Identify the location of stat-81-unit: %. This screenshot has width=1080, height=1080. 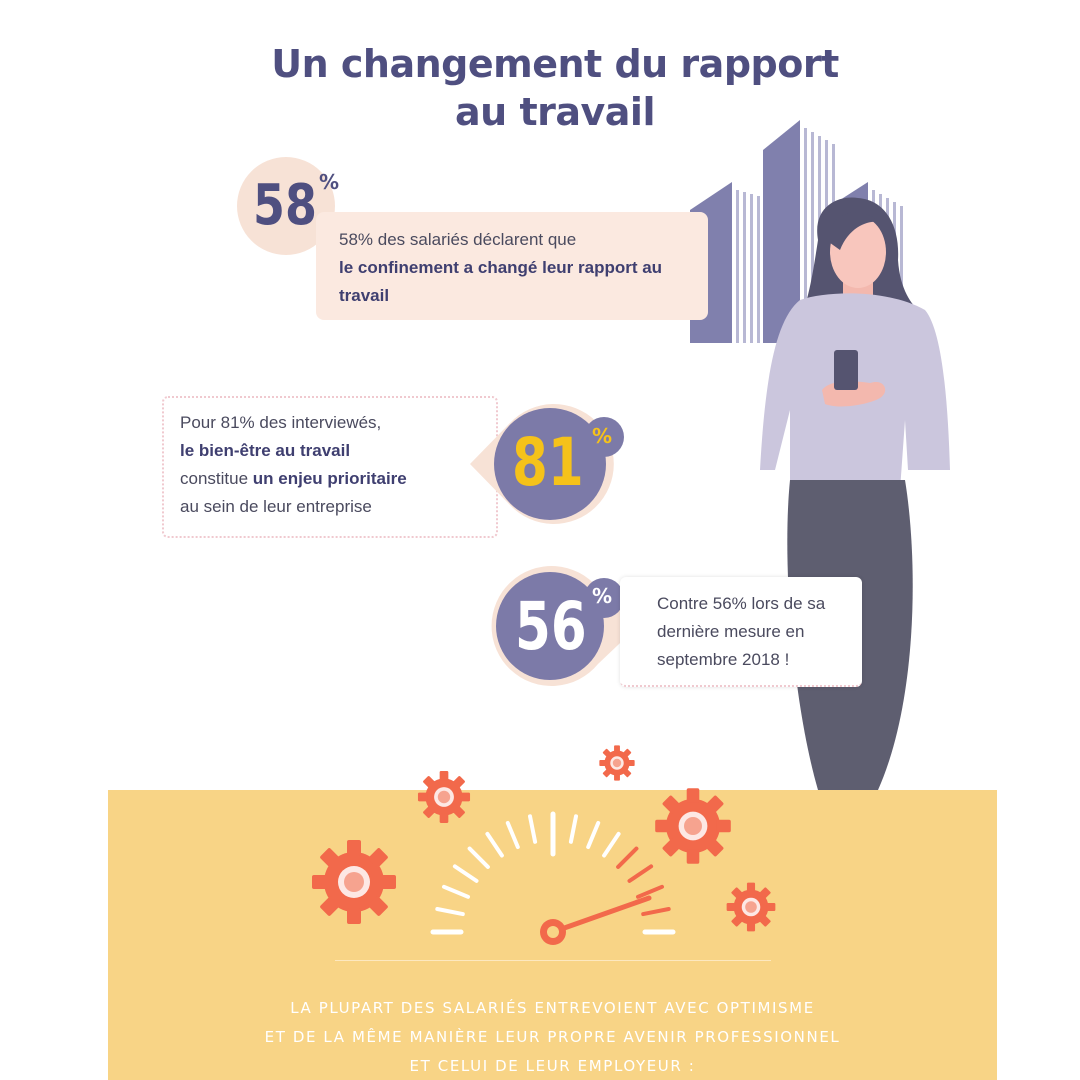
(602, 436).